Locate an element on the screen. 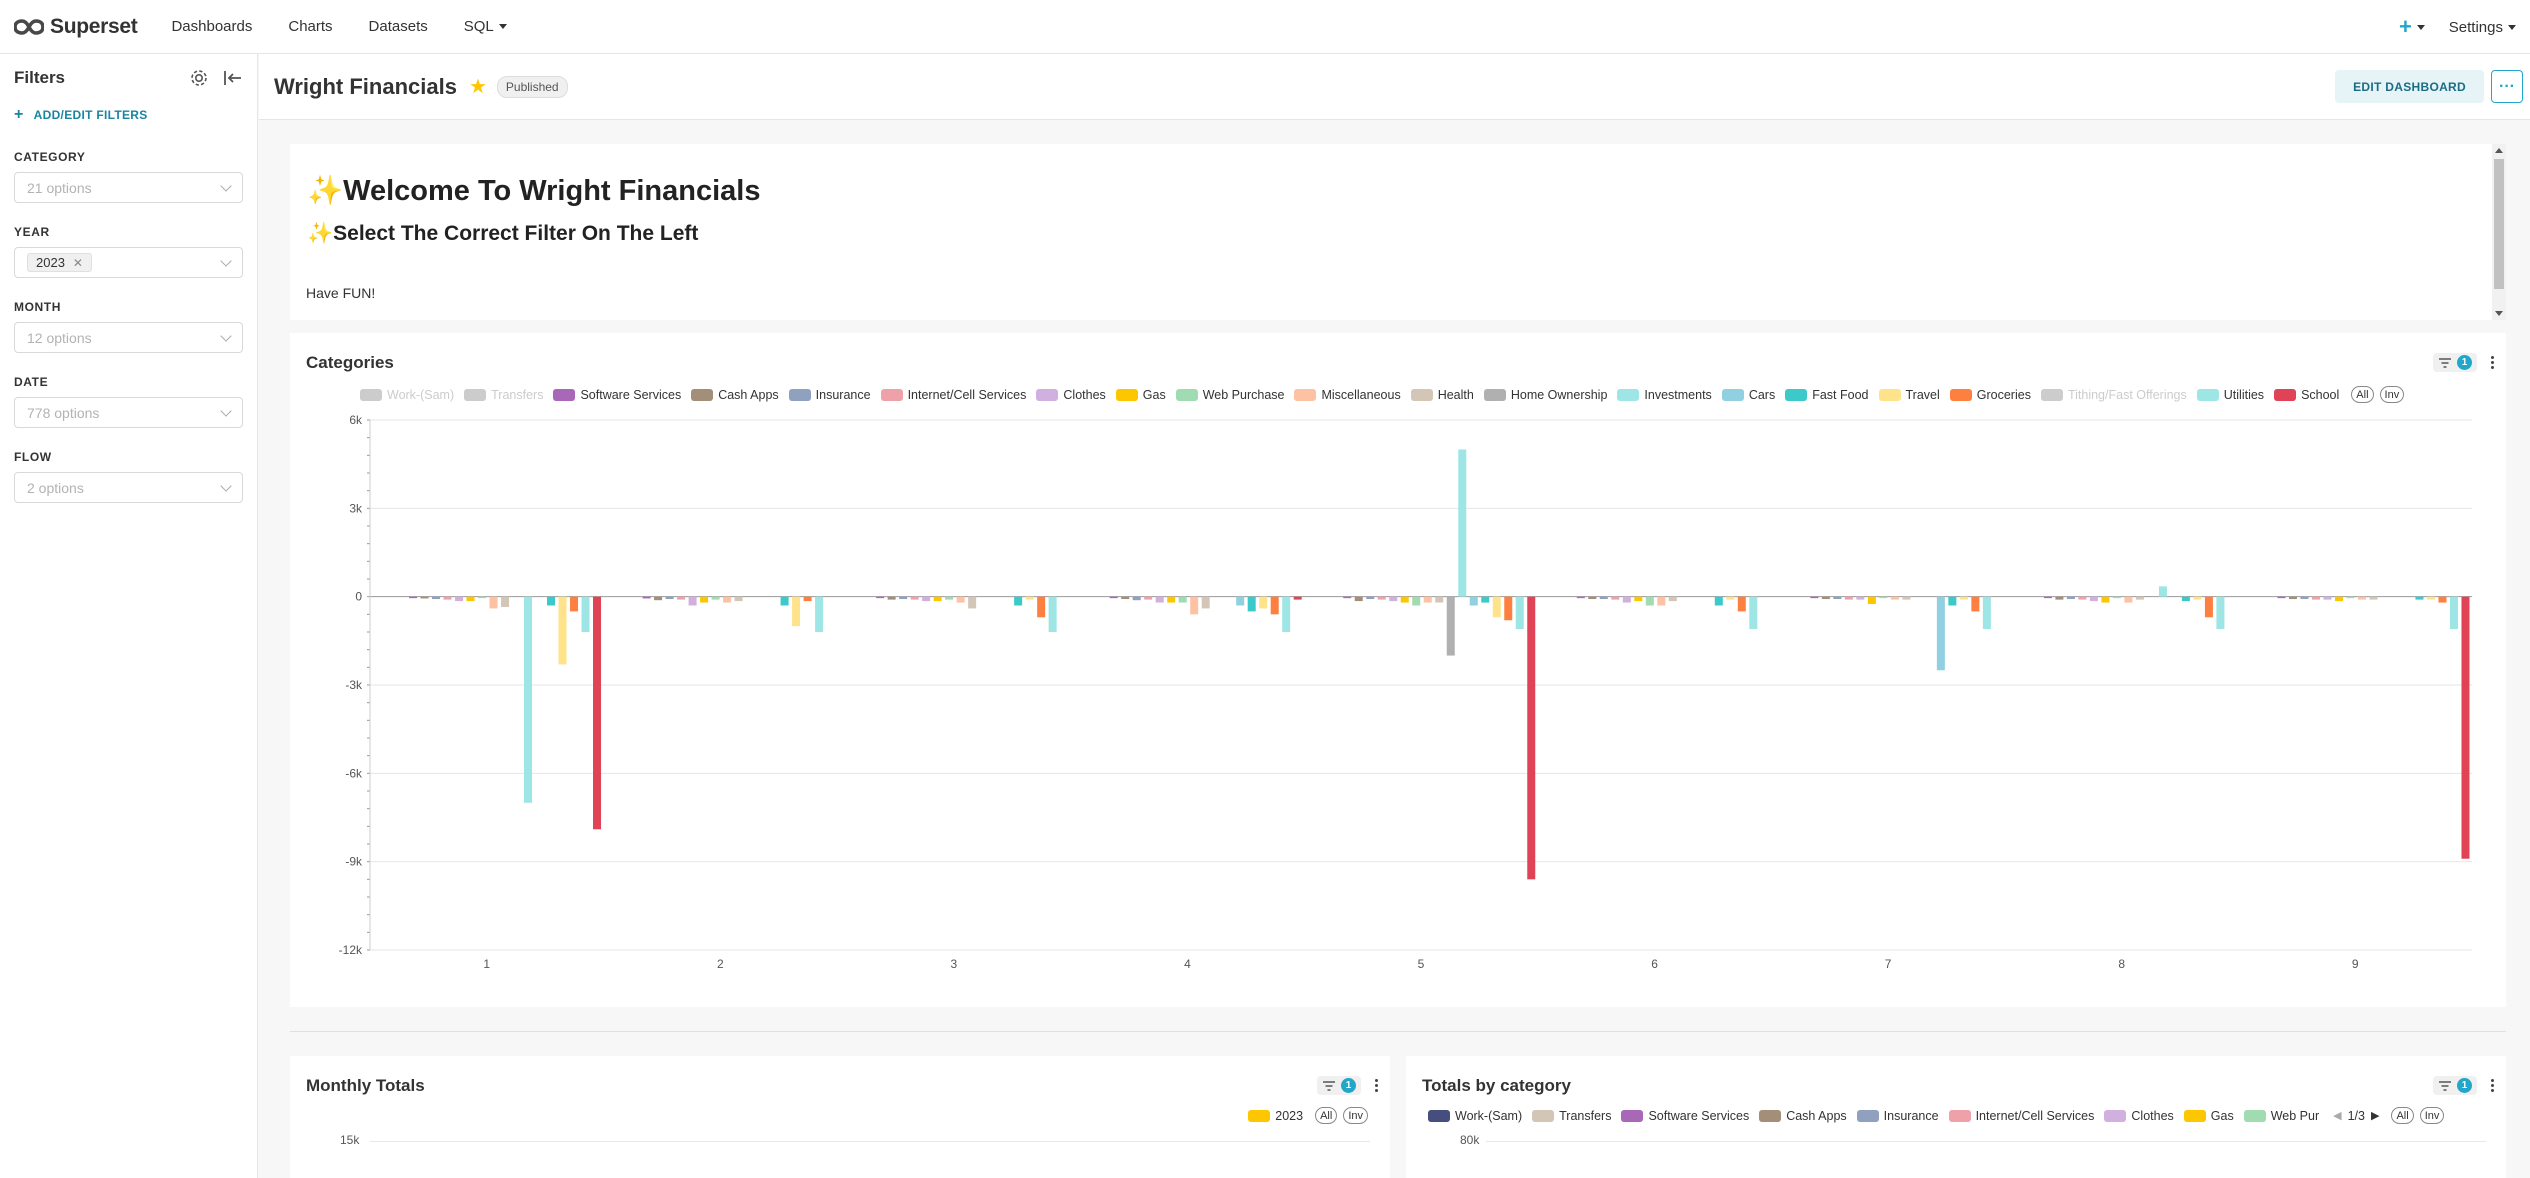  x-tick-label: 9 is located at coordinates (2355, 964).